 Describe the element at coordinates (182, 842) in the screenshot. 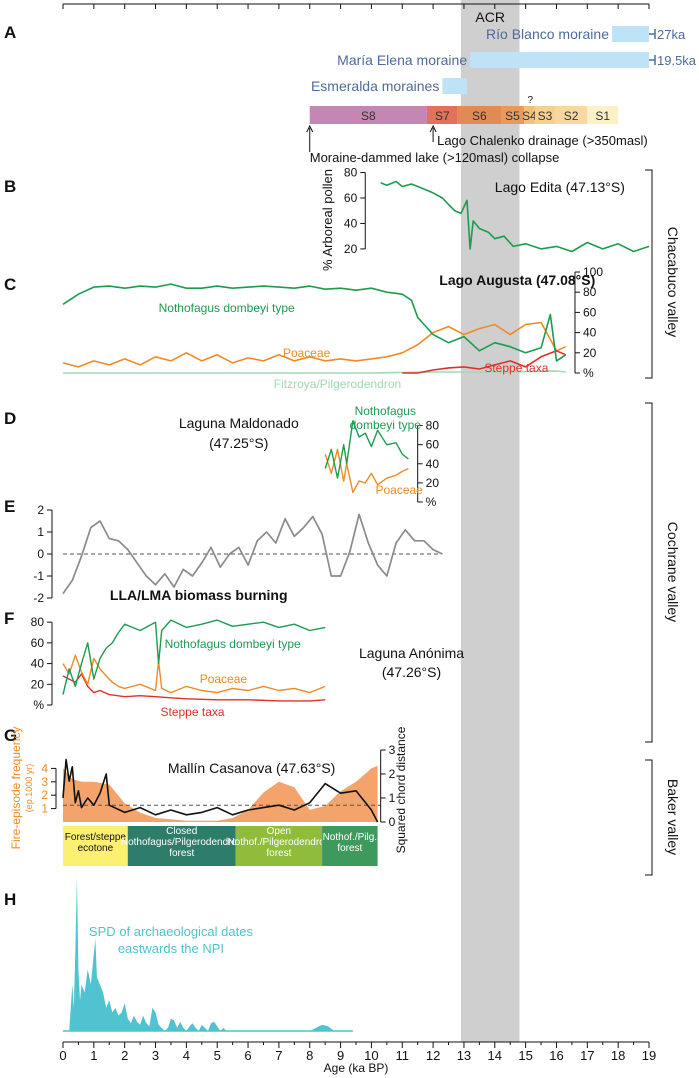

I see `vegetation-zone-label: Closed Nothofagus/Pilgerodendron forest` at that location.